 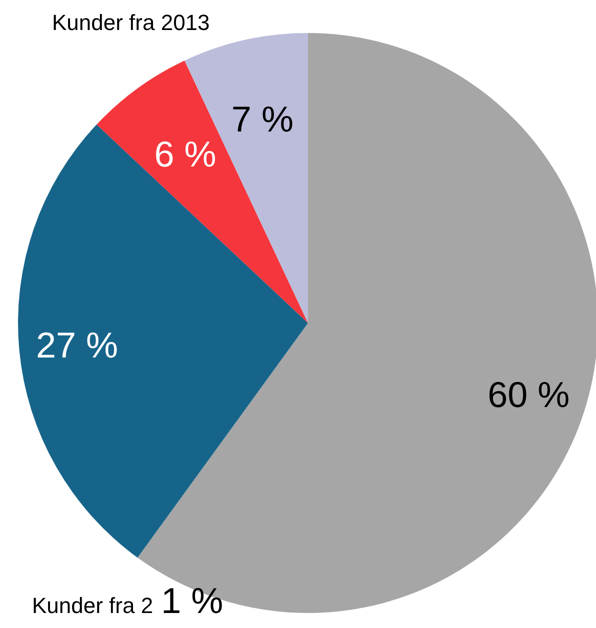 I want to click on data-label: 27 %, so click(x=77, y=345).